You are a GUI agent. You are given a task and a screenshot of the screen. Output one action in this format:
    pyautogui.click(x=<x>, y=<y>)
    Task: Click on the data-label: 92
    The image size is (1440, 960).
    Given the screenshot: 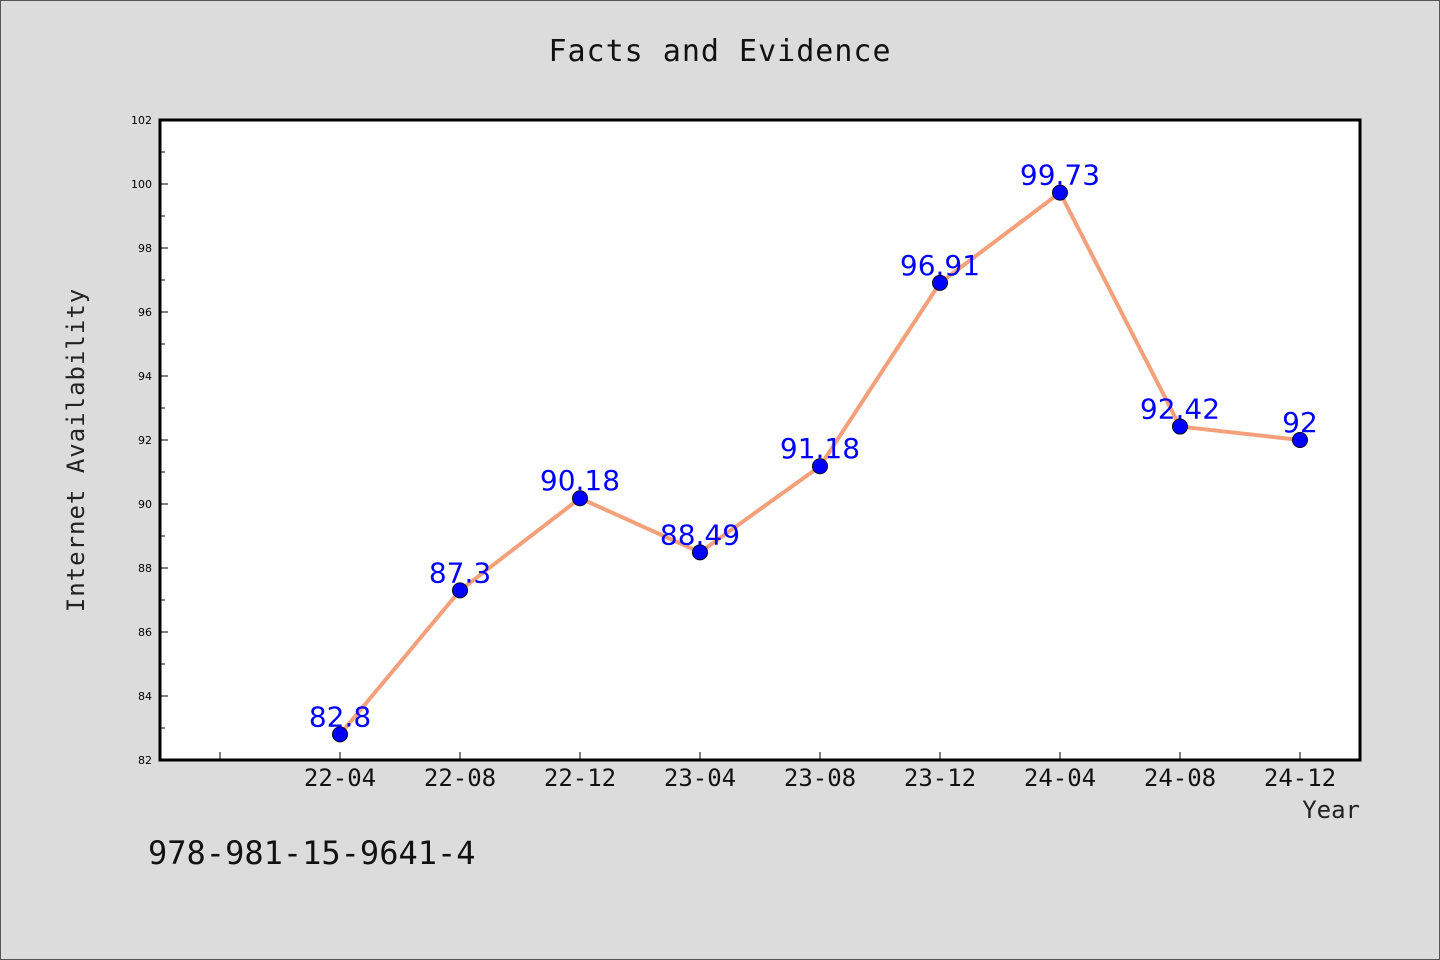 What is the action you would take?
    pyautogui.click(x=1300, y=422)
    